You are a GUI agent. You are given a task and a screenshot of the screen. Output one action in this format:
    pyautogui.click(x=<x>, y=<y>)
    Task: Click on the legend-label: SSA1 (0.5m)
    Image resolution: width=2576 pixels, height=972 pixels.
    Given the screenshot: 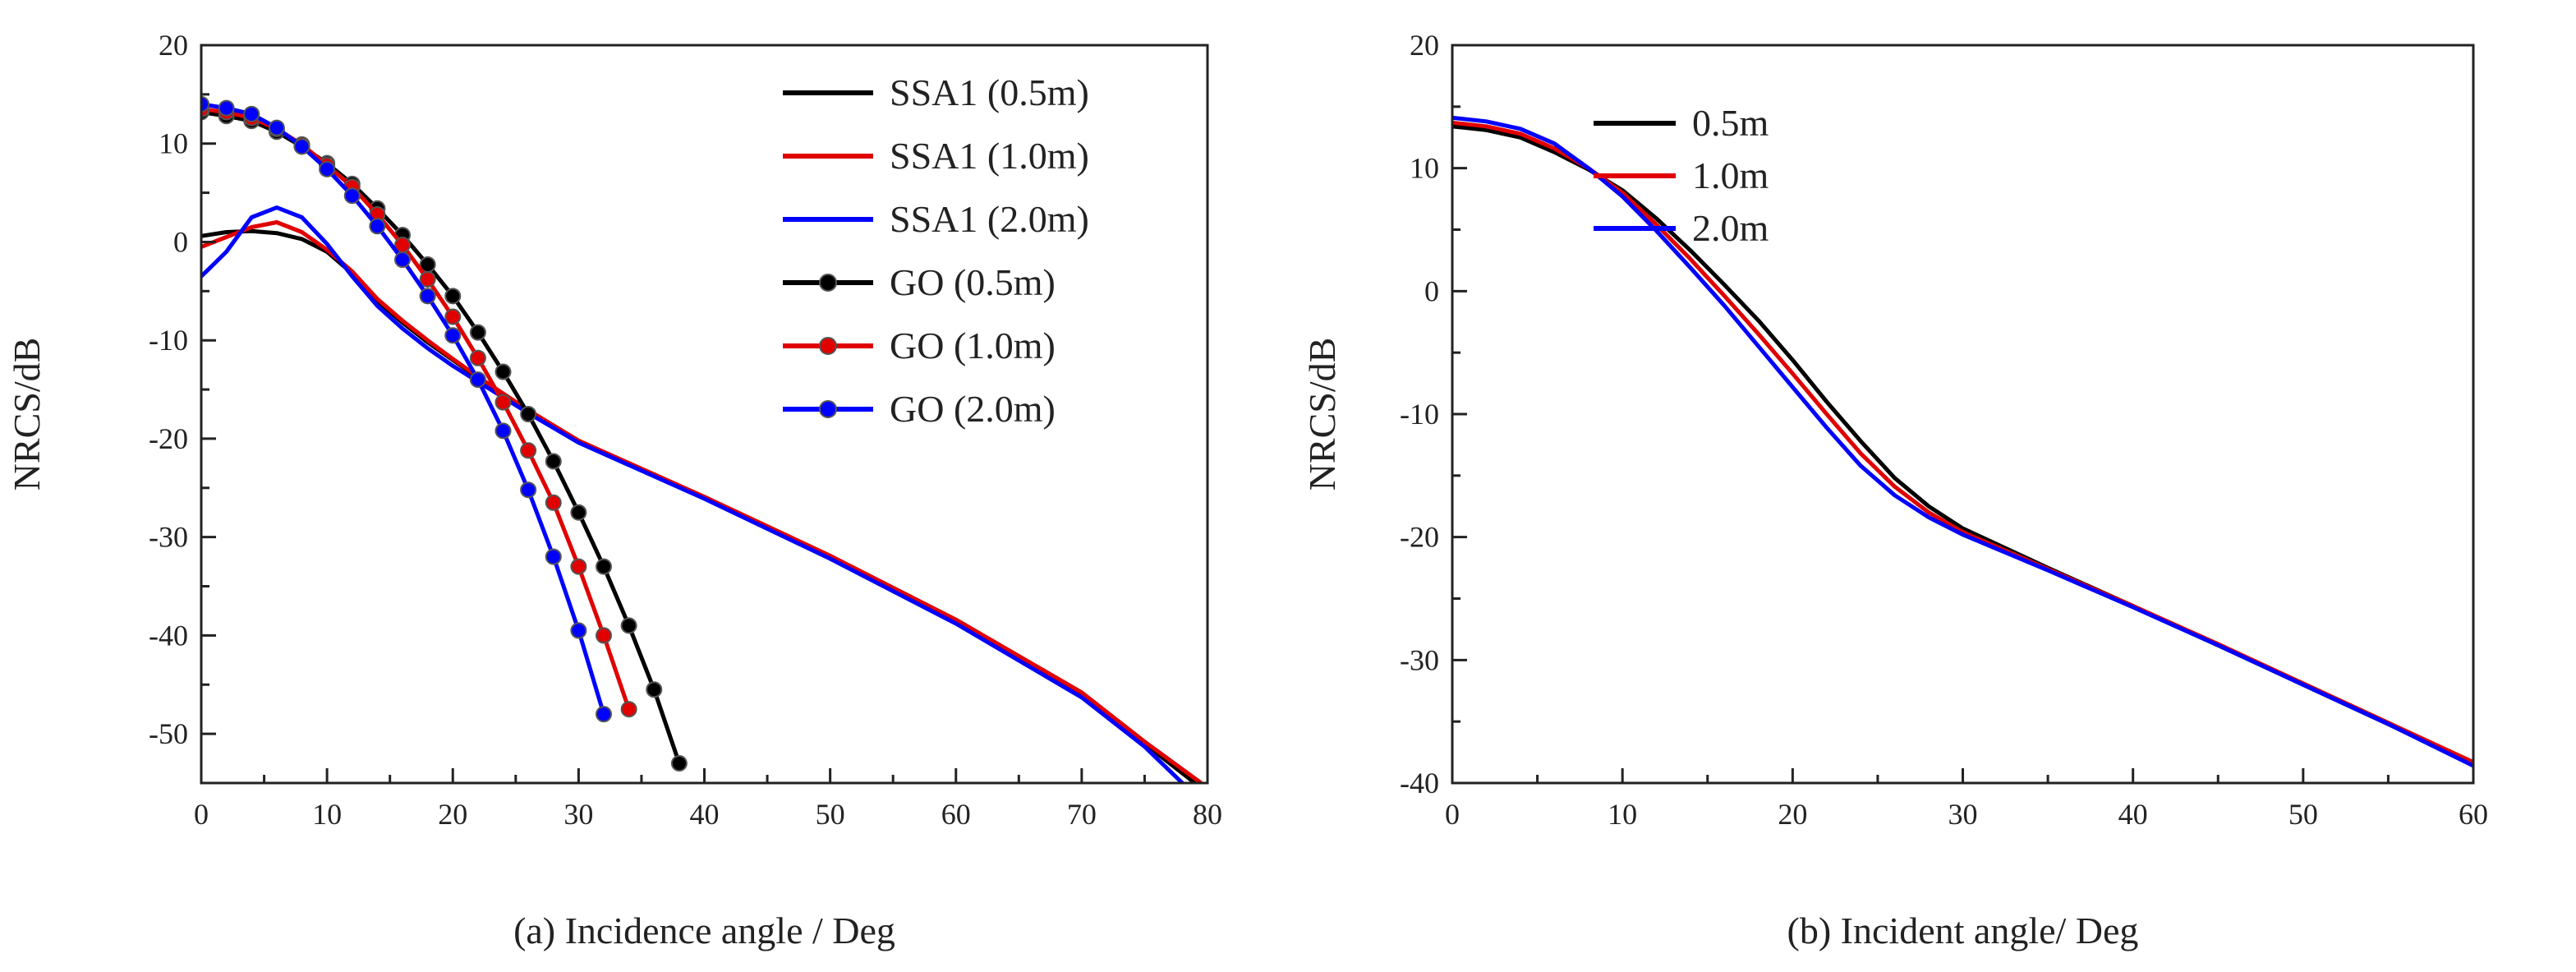 What is the action you would take?
    pyautogui.click(x=989, y=92)
    